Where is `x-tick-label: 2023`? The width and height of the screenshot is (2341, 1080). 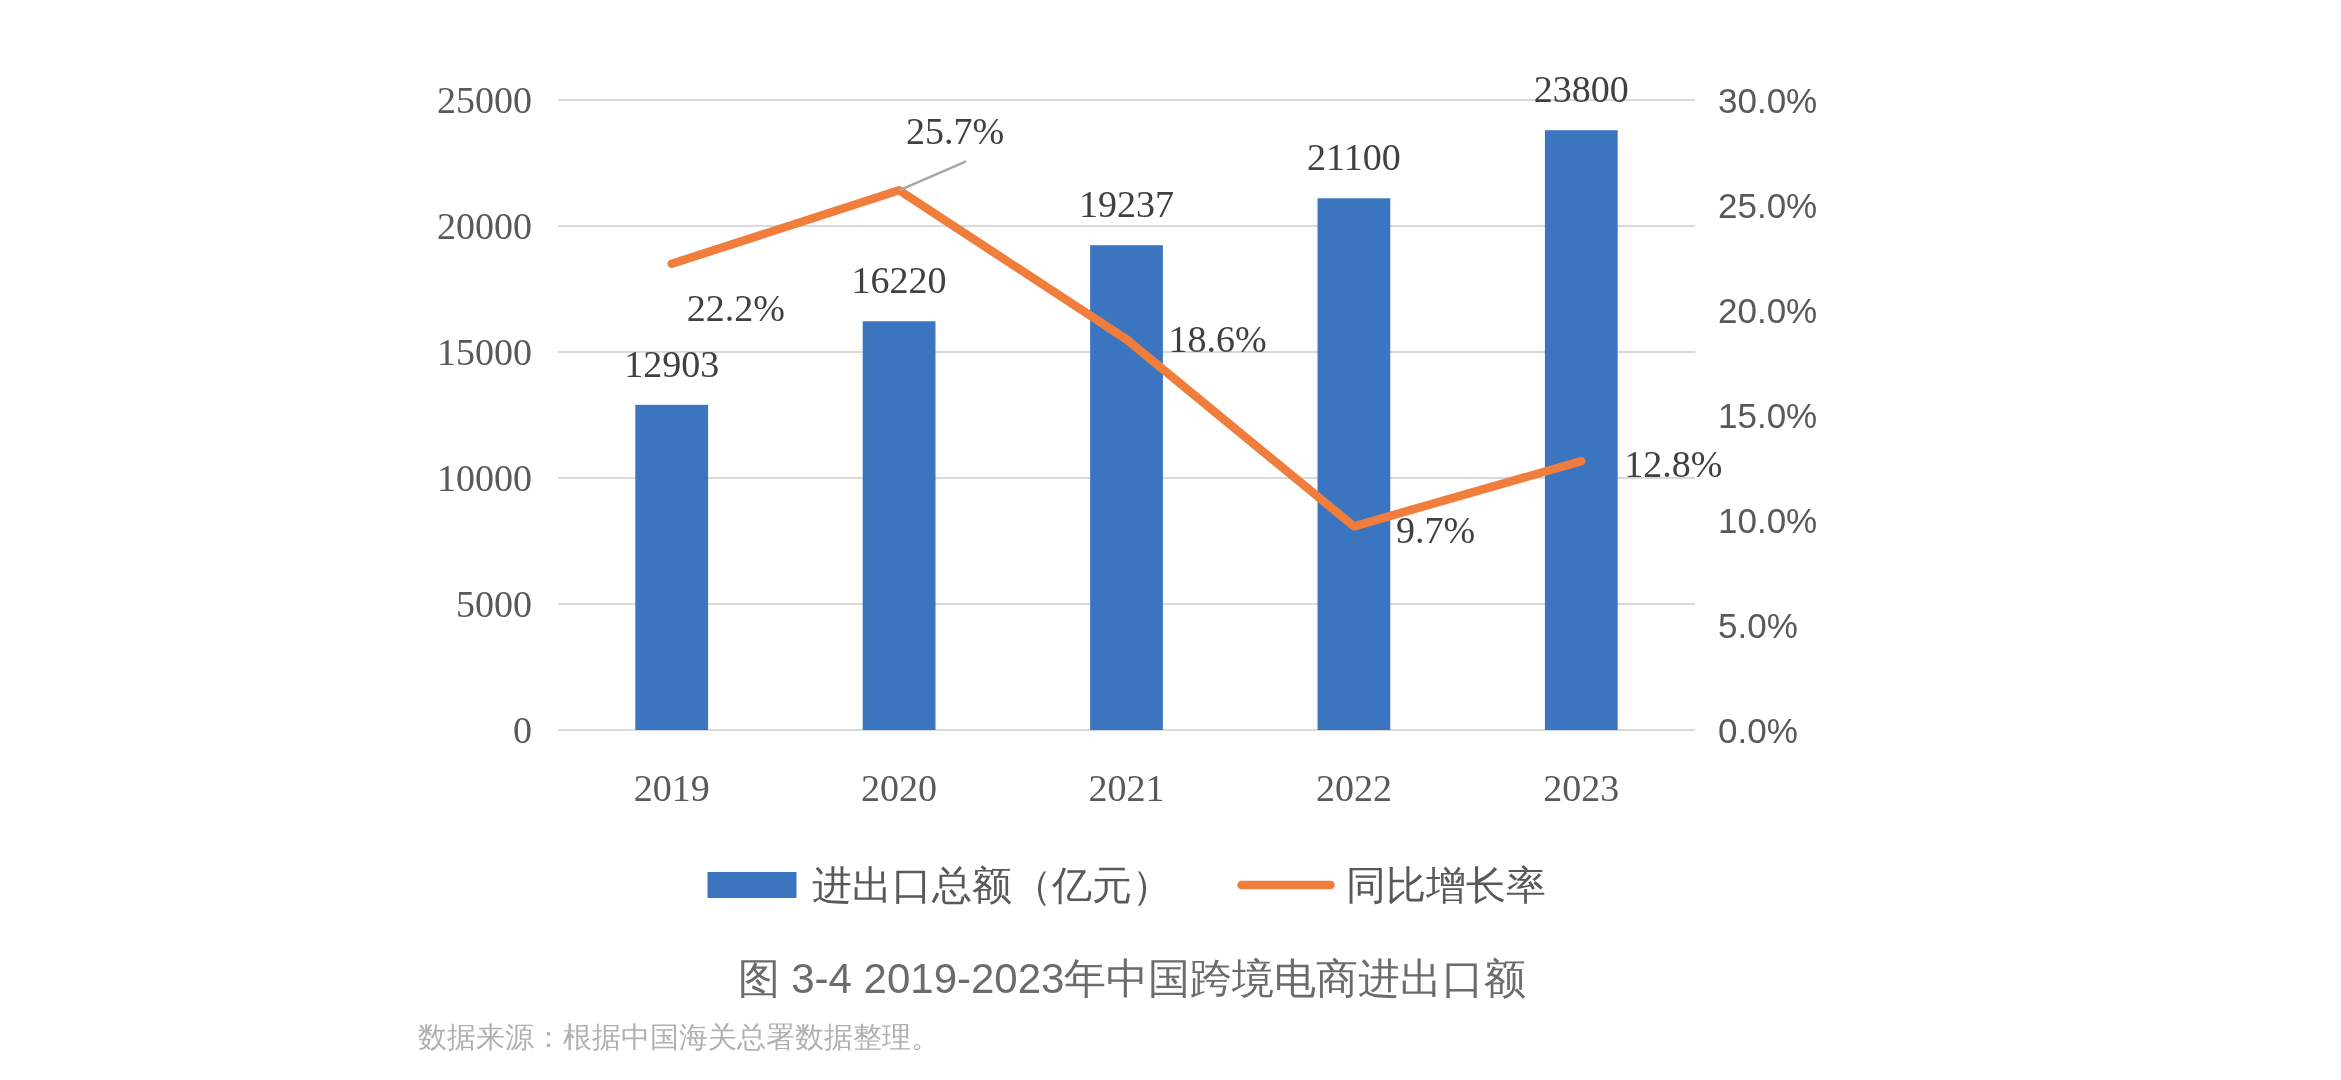
x-tick-label: 2023 is located at coordinates (1581, 788).